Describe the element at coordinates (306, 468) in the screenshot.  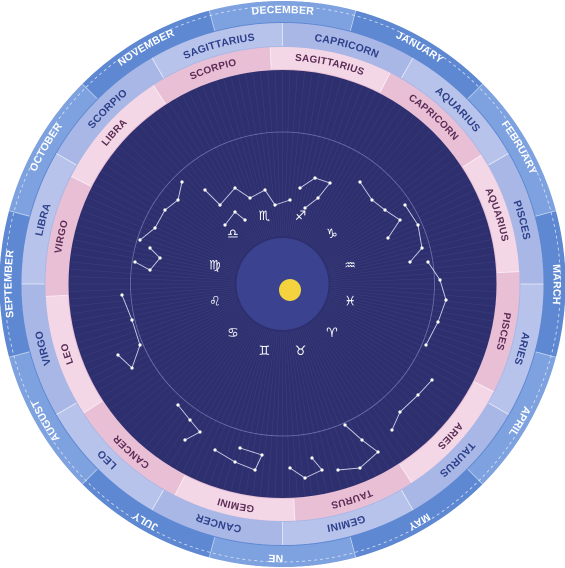
I see `constellation-line` at that location.